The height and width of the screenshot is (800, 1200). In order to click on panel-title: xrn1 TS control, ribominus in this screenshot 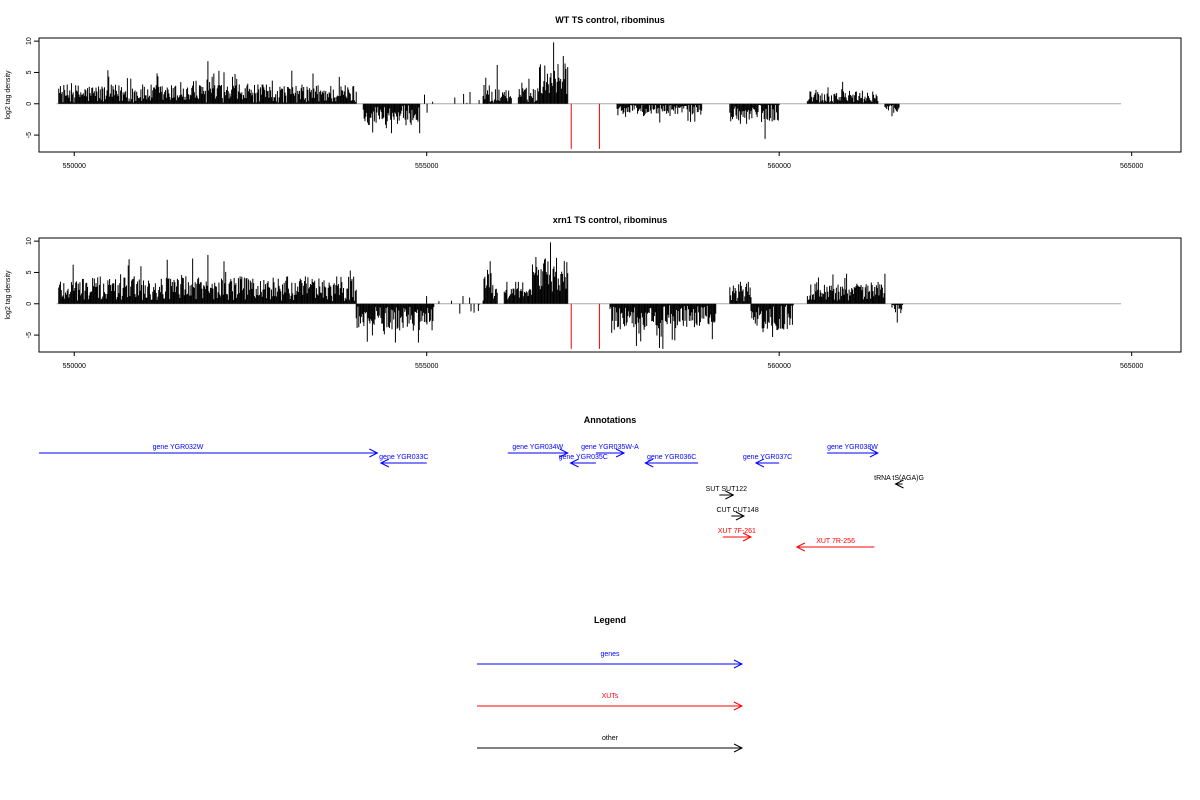, I will do `click(610, 220)`.